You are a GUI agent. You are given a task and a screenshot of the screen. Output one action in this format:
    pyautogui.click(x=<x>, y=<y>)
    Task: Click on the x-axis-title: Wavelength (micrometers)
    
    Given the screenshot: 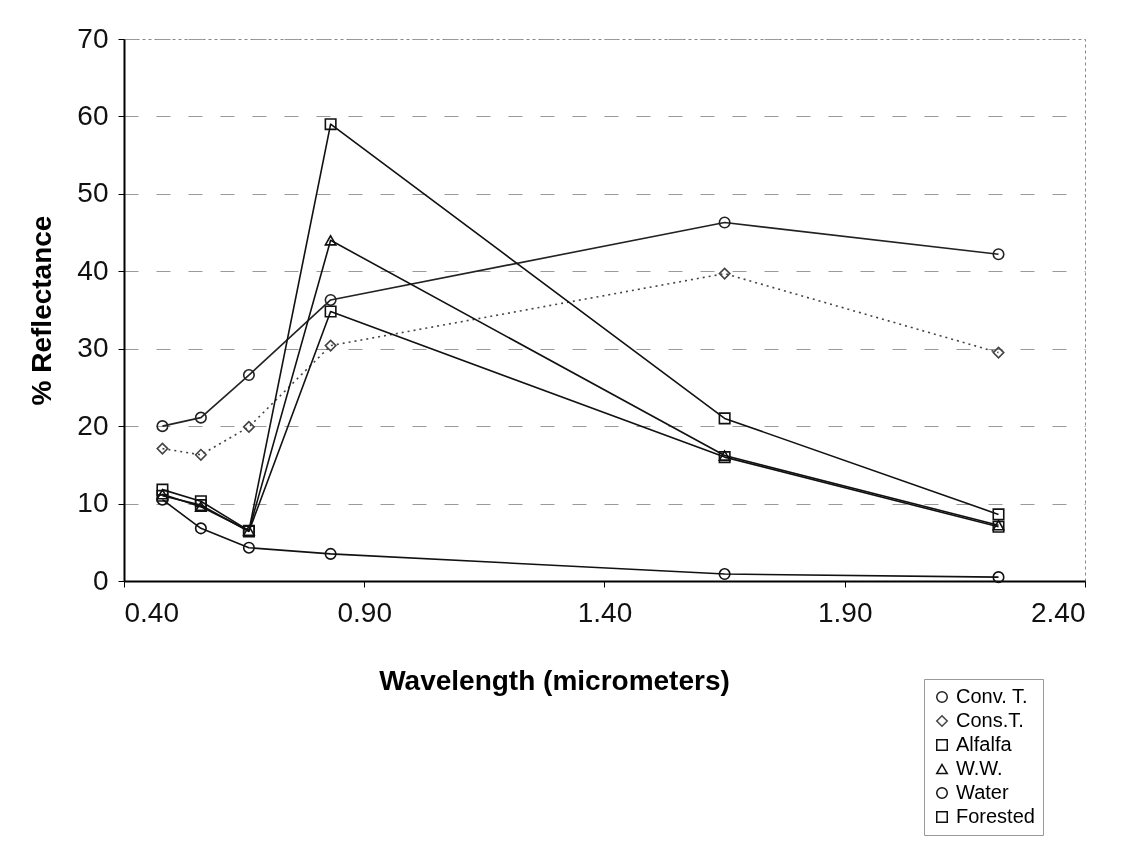 What is the action you would take?
    pyautogui.click(x=554, y=680)
    